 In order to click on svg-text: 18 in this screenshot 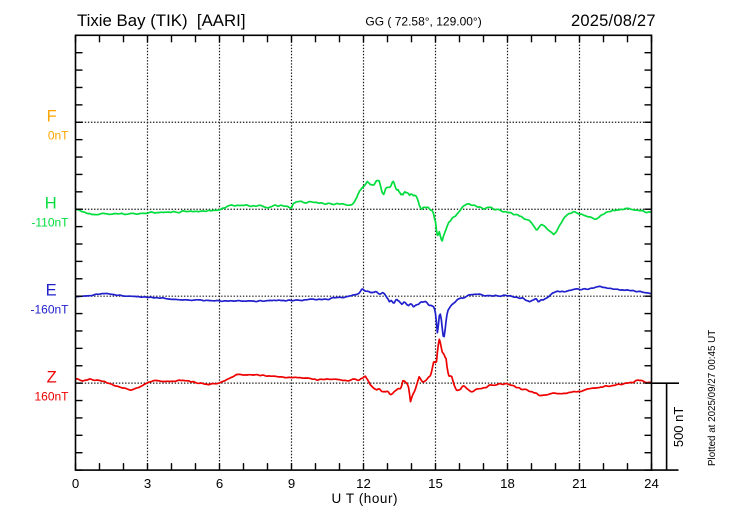, I will do `click(507, 483)`.